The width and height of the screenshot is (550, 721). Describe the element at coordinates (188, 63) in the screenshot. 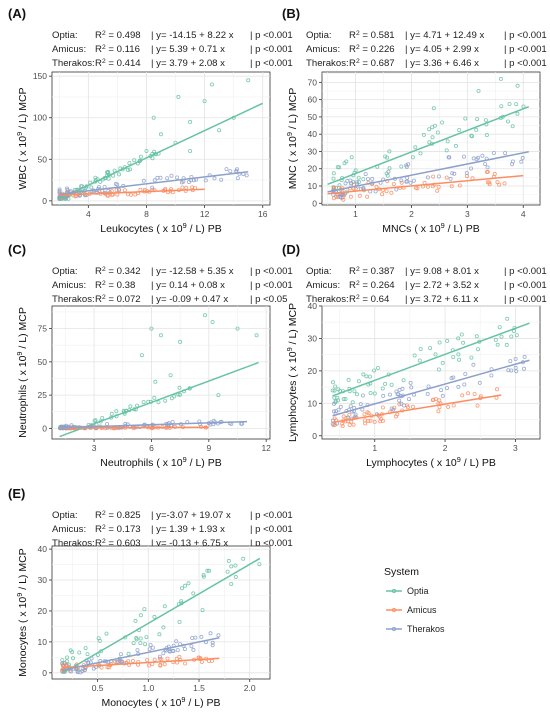

I see `stat-equation: | y= 3.79 + 2.08 x` at that location.